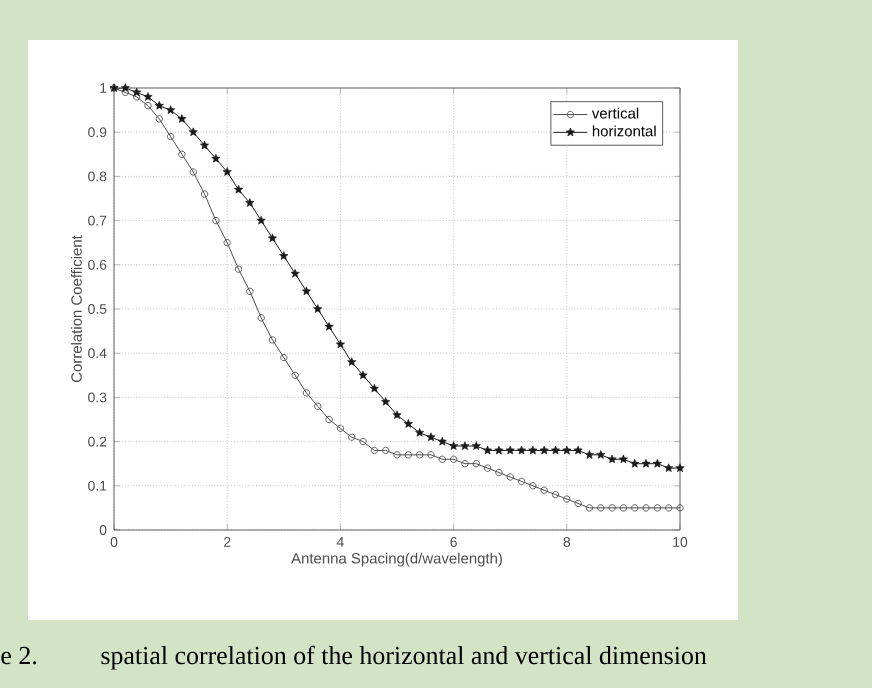 This screenshot has width=872, height=688. I want to click on text: spatial correlation of the horizontal and vertical dimension, so click(404, 657).